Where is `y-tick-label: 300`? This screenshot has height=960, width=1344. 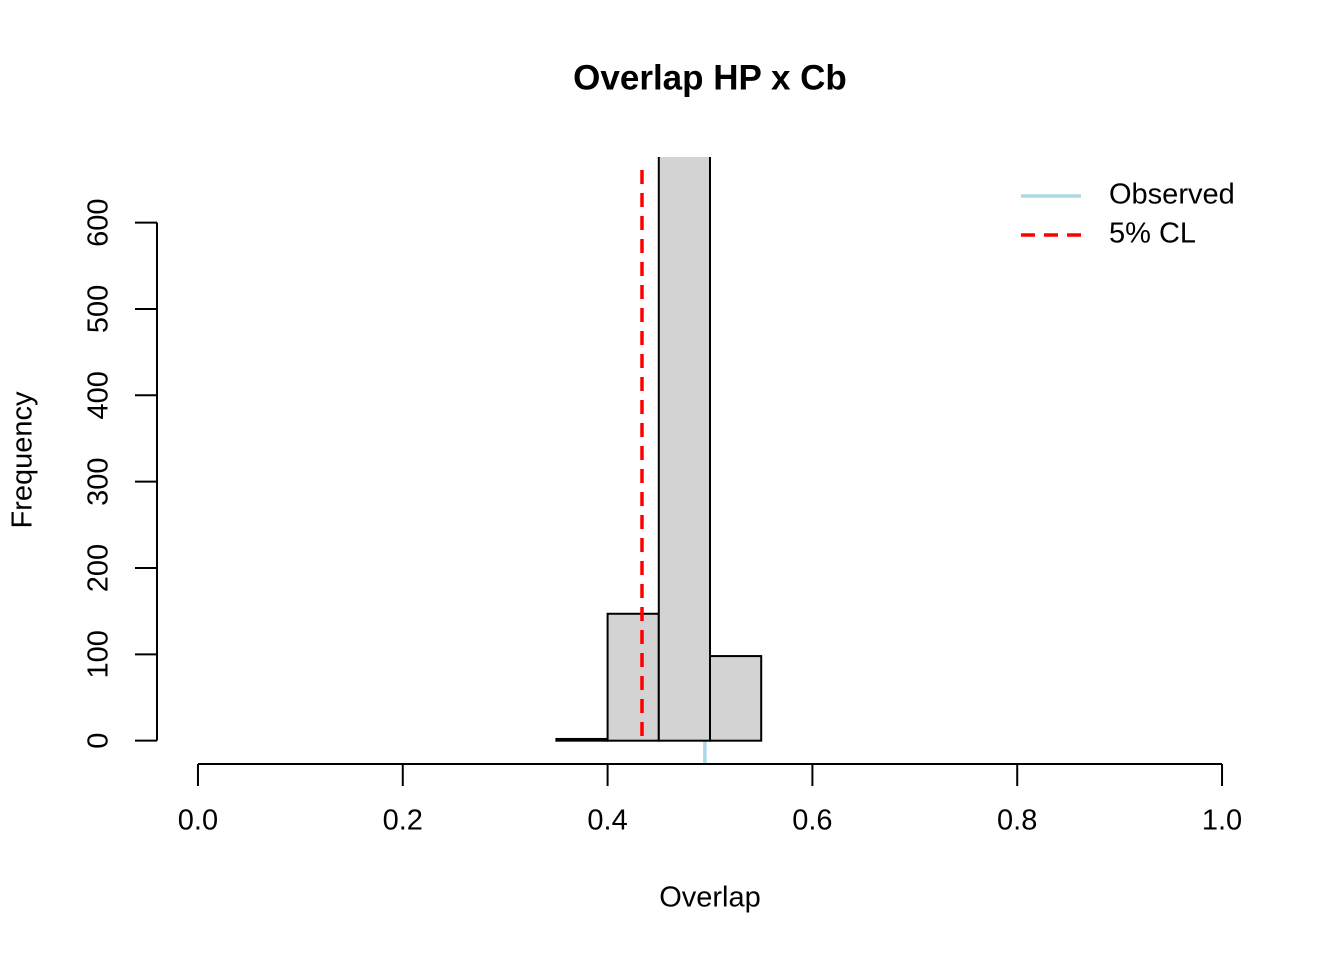
y-tick-label: 300 is located at coordinates (99, 481).